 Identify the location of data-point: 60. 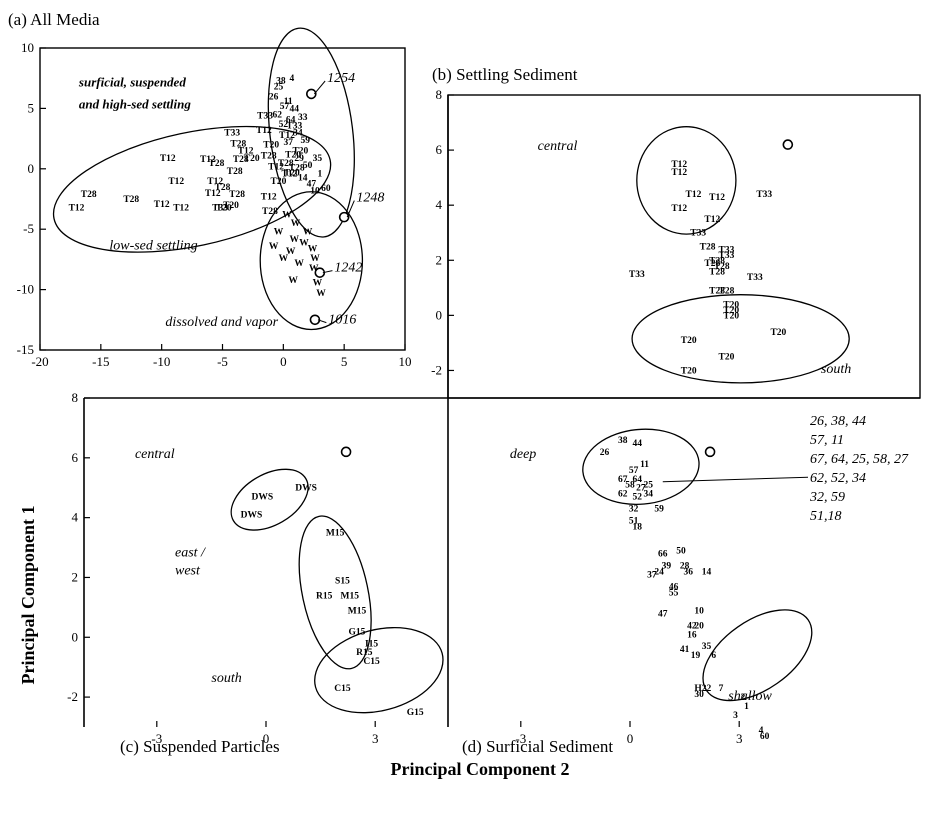
(765, 737).